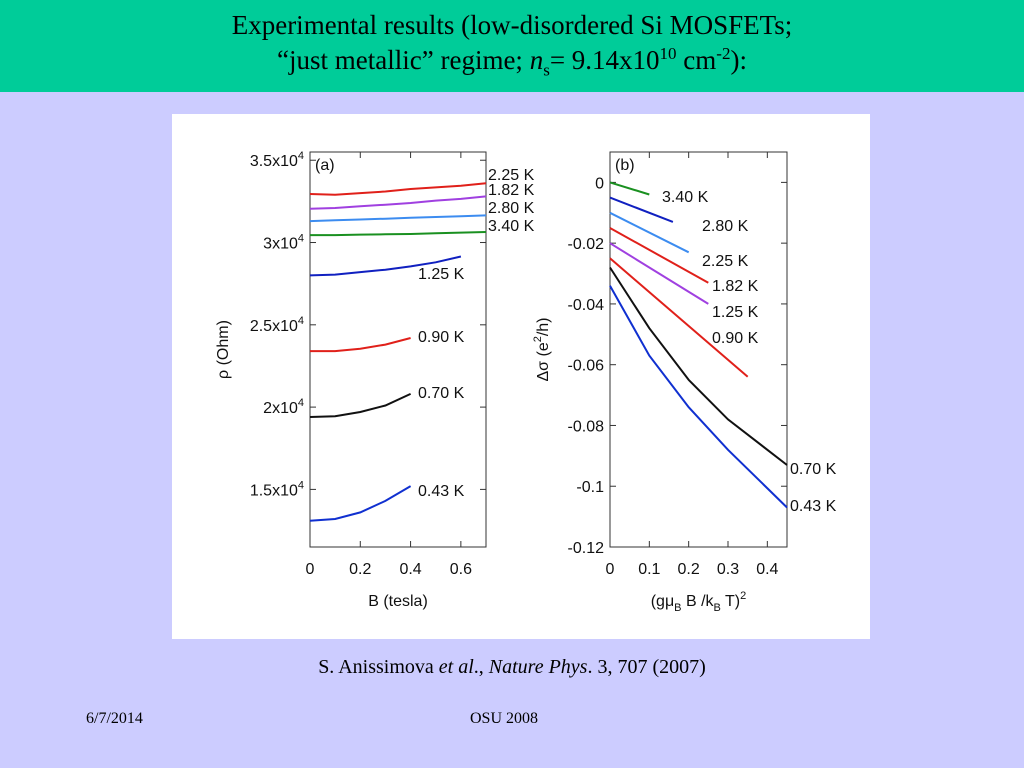 The height and width of the screenshot is (768, 1024). Describe the element at coordinates (649, 569) in the screenshot. I see `x-tick-label: 0.1` at that location.